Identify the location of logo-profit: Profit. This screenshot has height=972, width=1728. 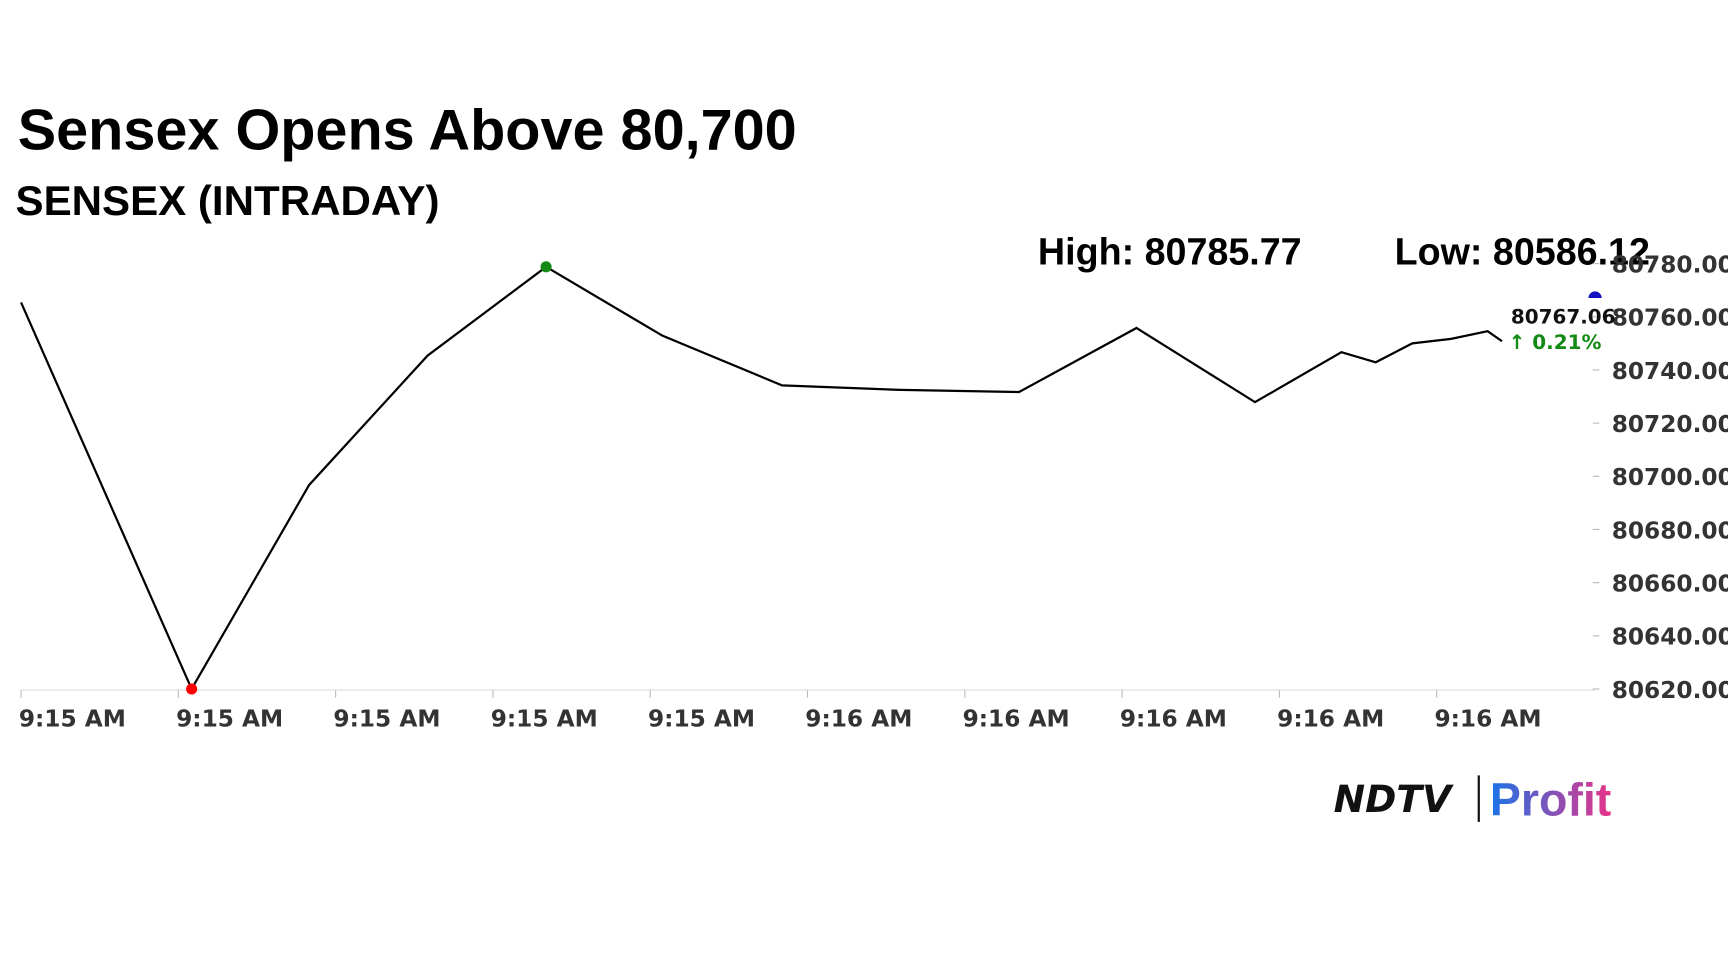
(1550, 799).